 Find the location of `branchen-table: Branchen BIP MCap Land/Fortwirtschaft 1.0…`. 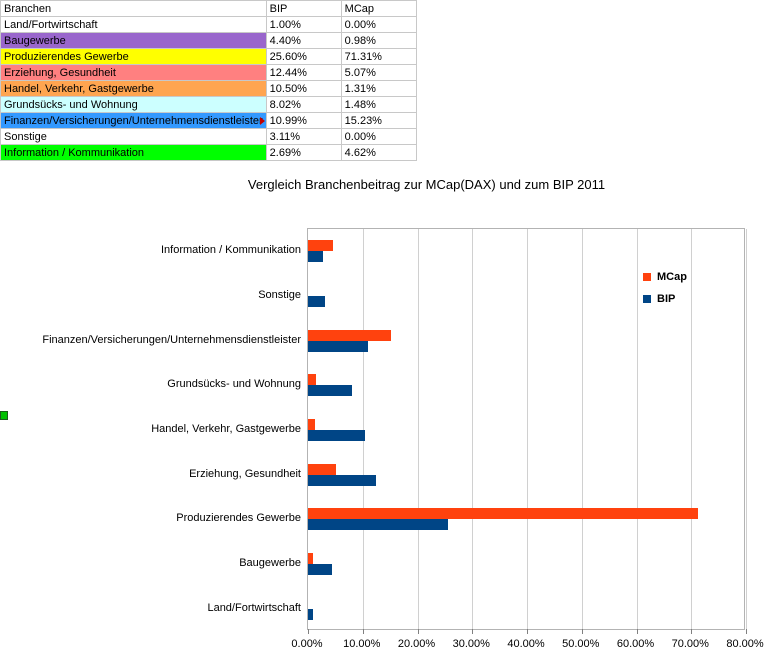

branchen-table: Branchen BIP MCap Land/Fortwirtschaft 1.0… is located at coordinates (208, 80).